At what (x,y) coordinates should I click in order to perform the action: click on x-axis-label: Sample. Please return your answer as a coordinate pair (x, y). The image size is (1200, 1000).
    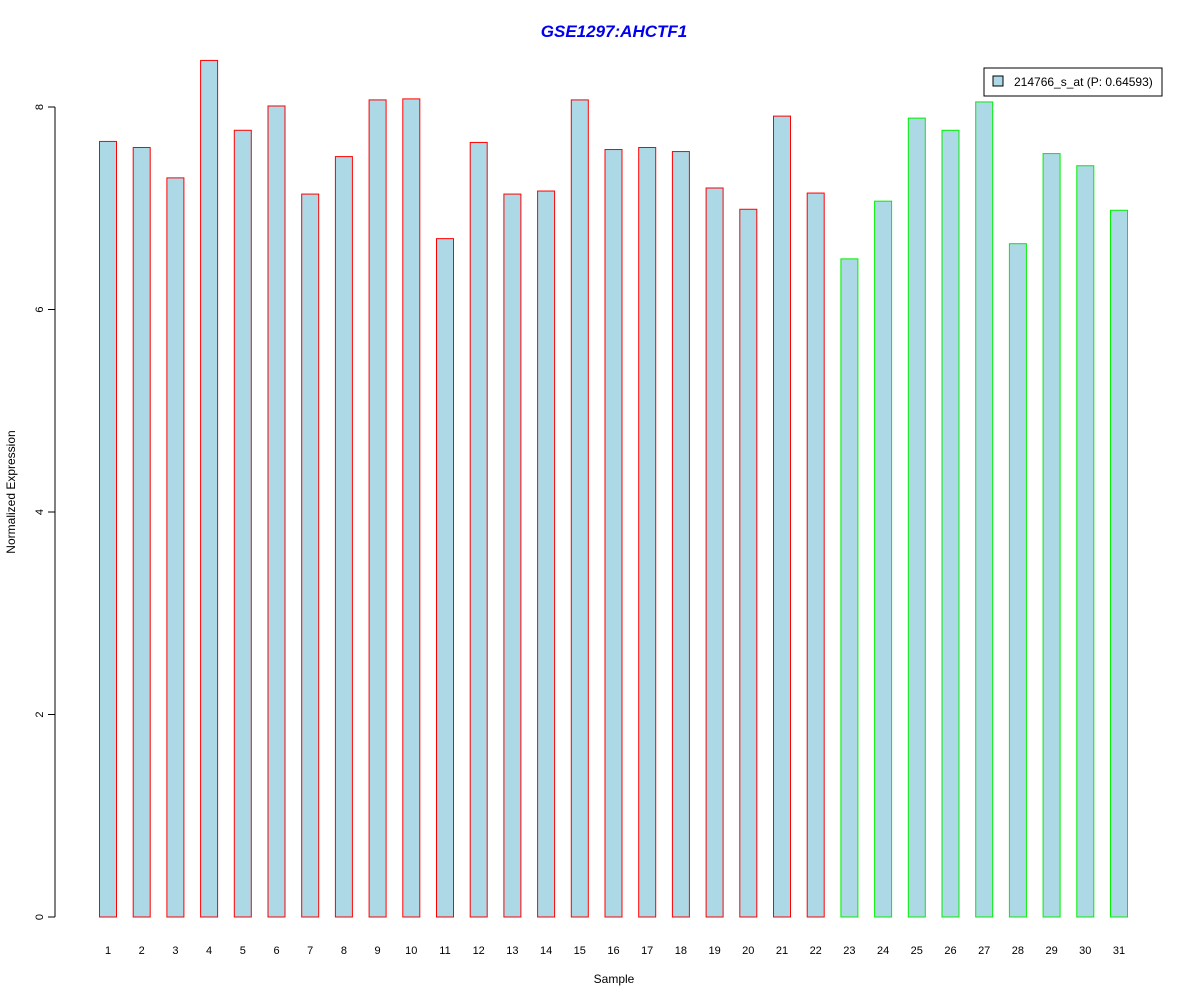
    Looking at the image, I should click on (614, 979).